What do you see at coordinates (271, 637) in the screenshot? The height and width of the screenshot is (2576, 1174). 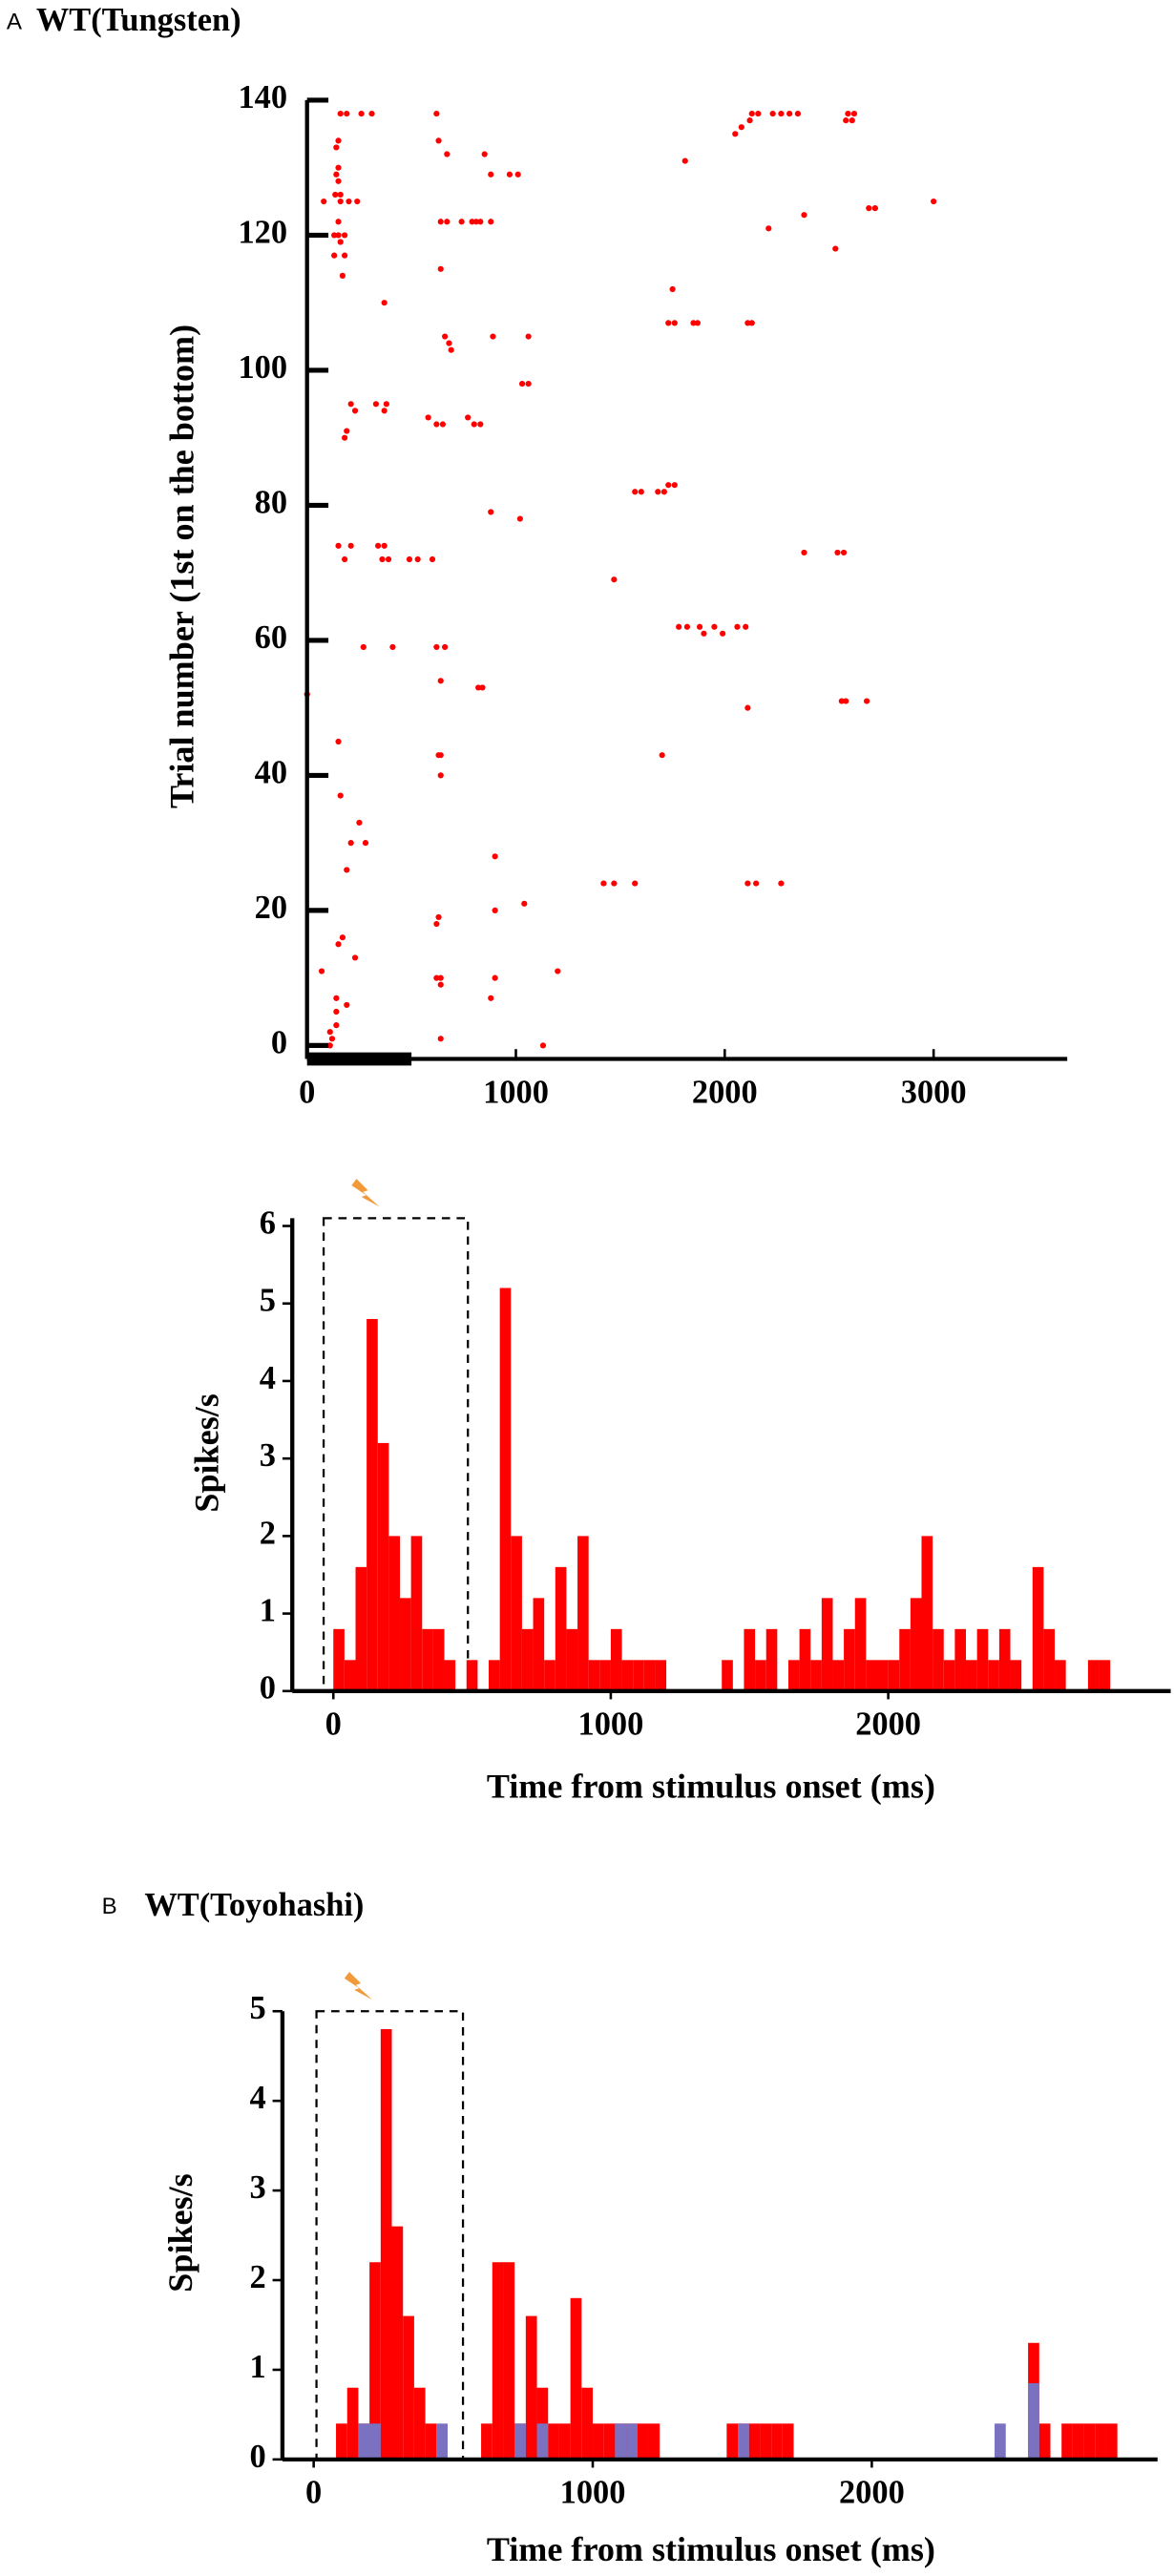 I see `y-tick-label: 60` at bounding box center [271, 637].